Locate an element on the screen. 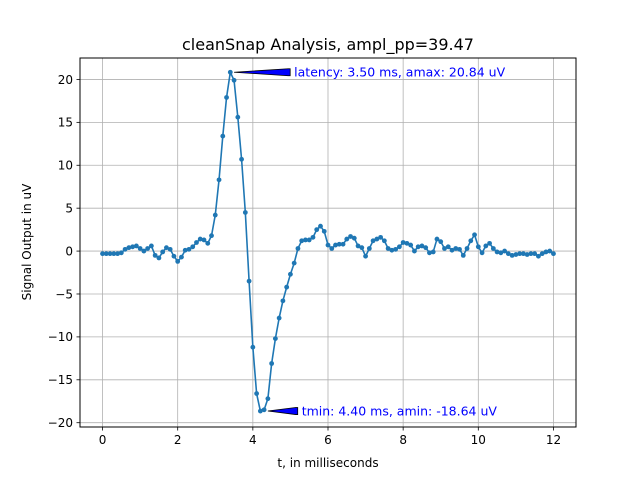 The image size is (640, 480). y-tick-label: 5 is located at coordinates (69, 208).